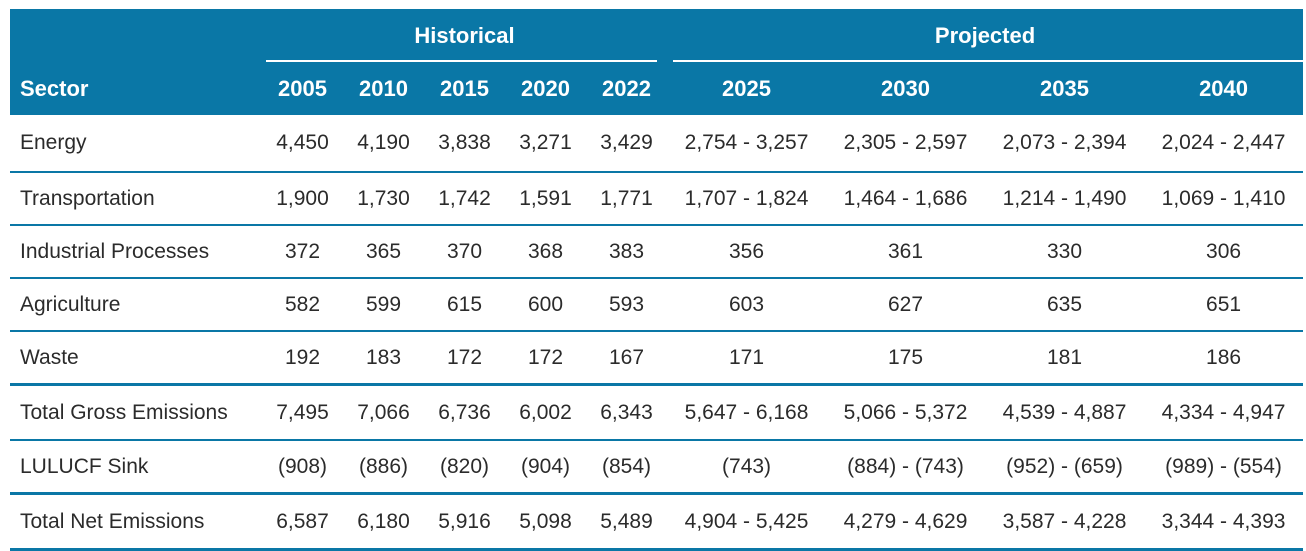 Image resolution: width=1306 pixels, height=551 pixels. What do you see at coordinates (136, 35) in the screenshot?
I see `header-empty-cell` at bounding box center [136, 35].